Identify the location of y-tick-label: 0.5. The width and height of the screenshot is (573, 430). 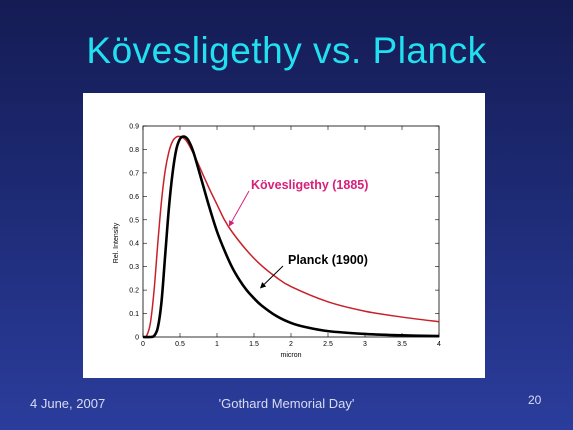
(134, 220).